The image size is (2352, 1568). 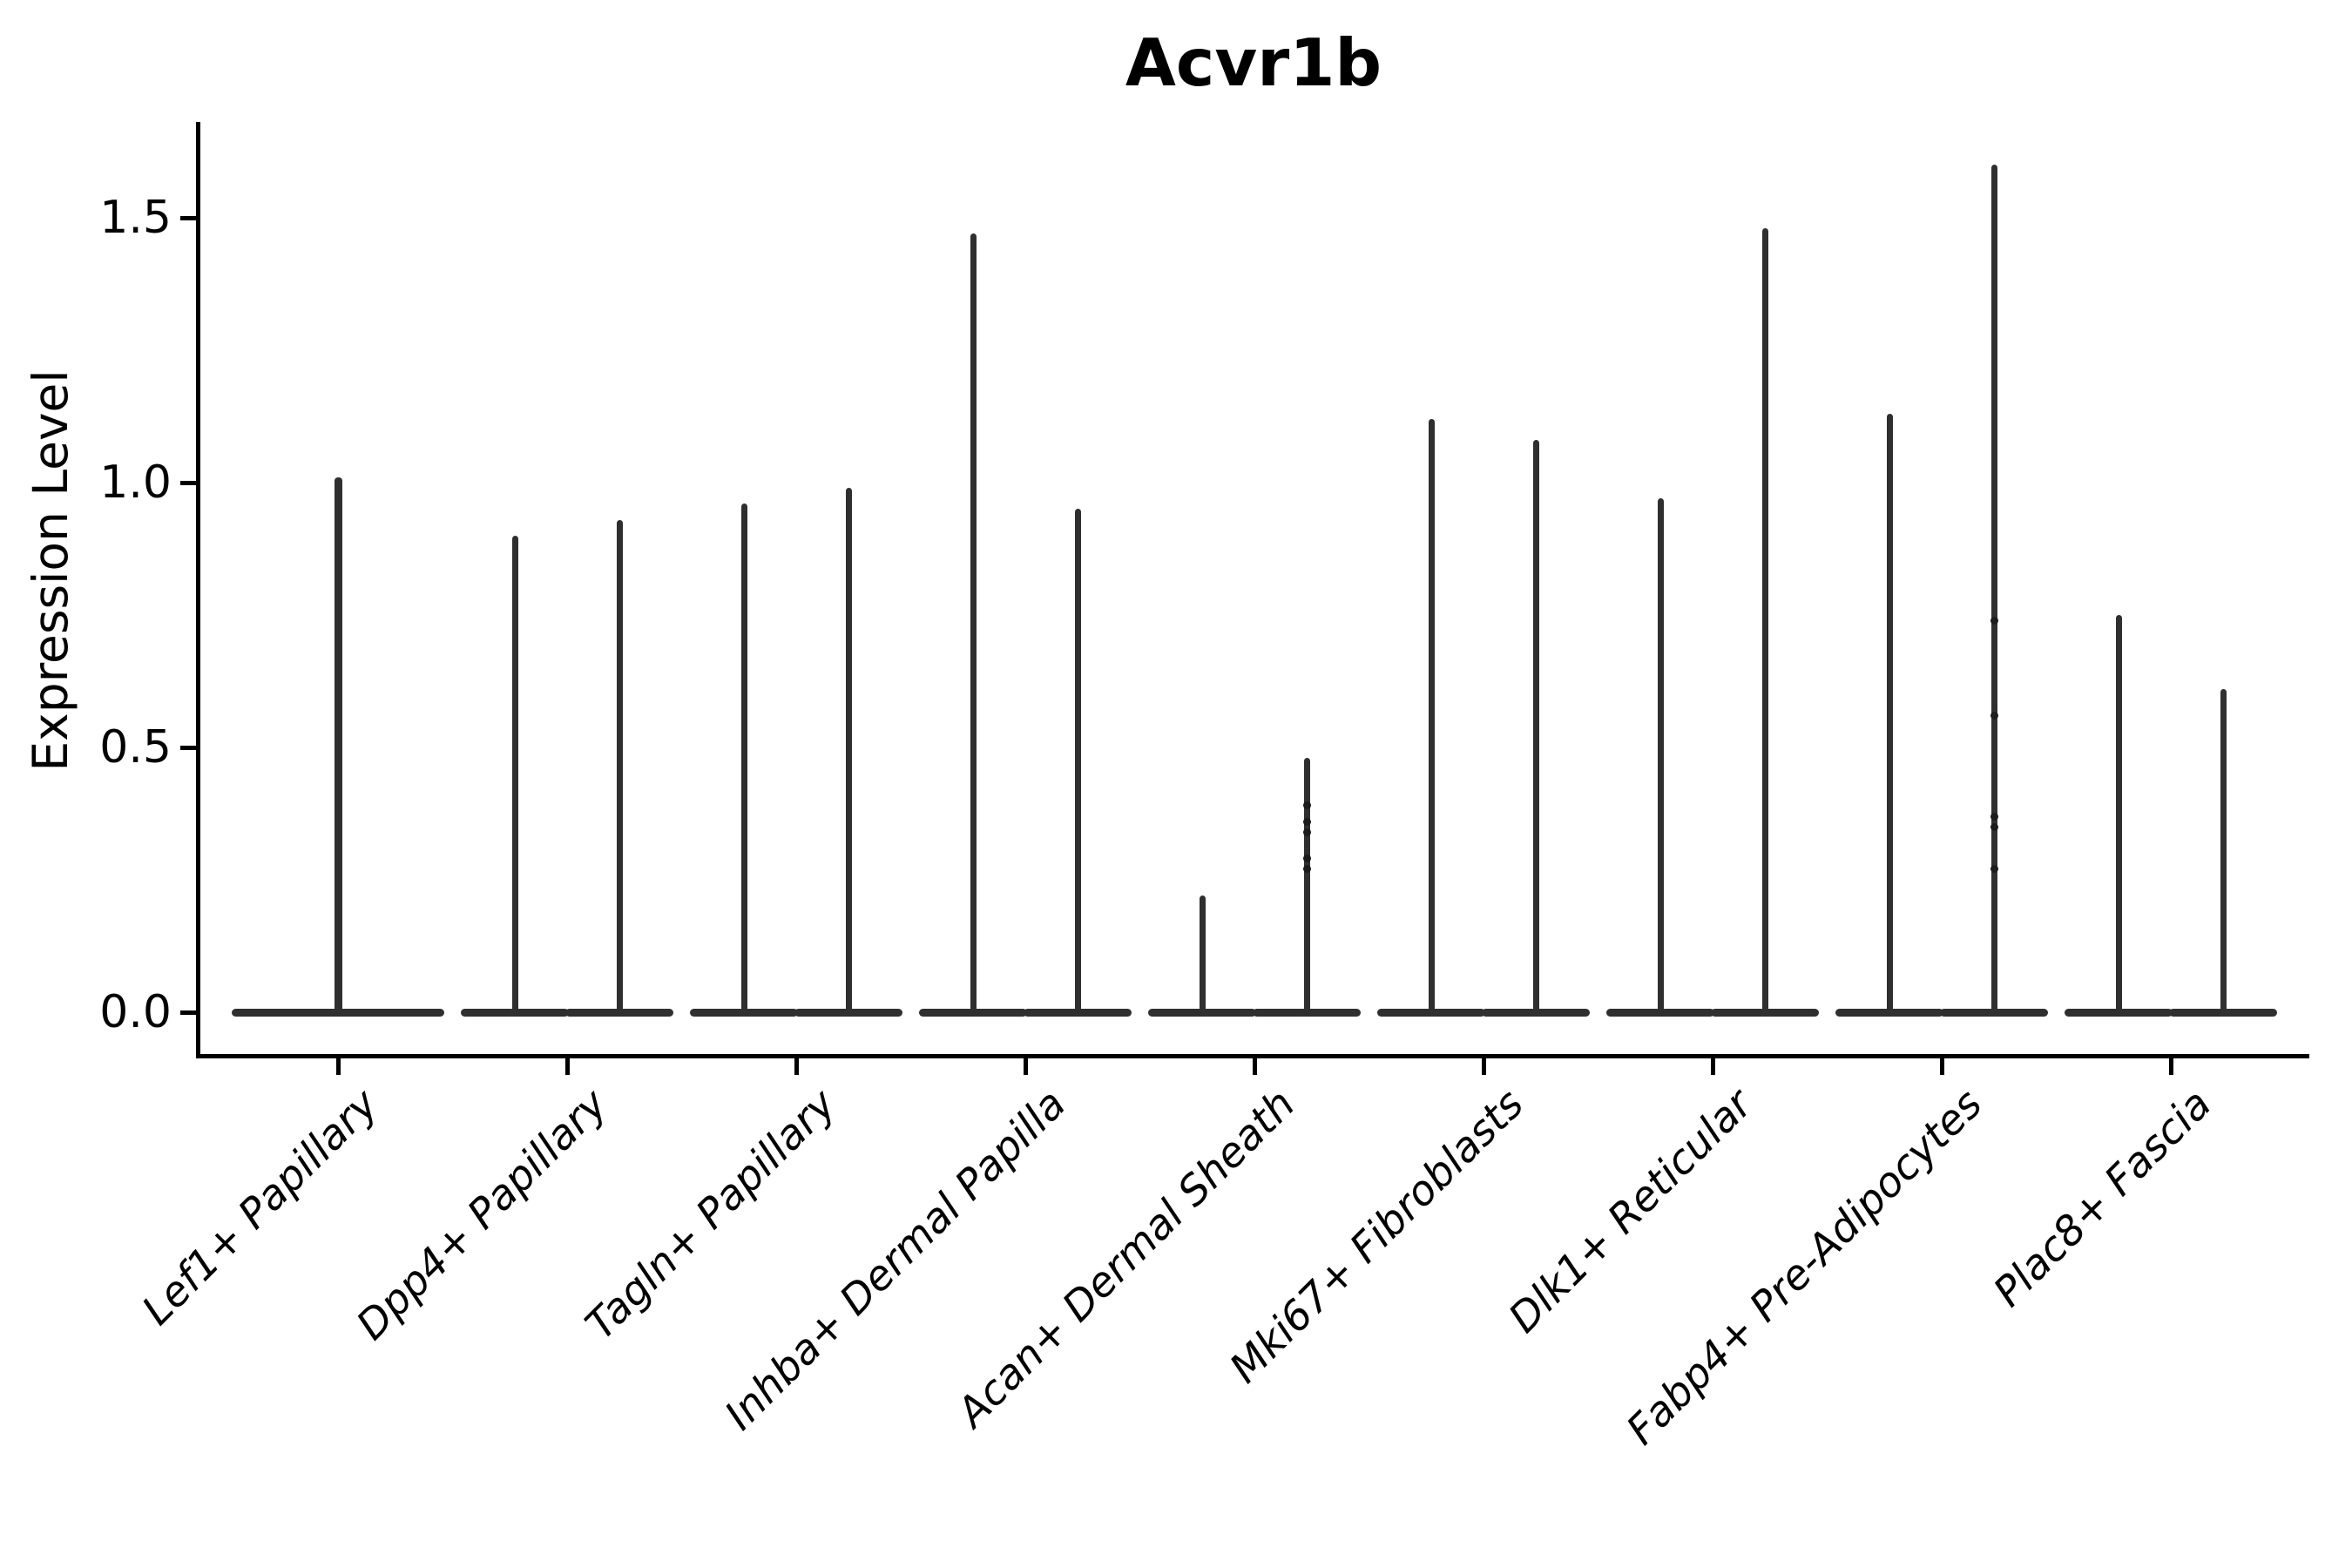 I want to click on y-tick-label: 1.5, so click(x=135, y=218).